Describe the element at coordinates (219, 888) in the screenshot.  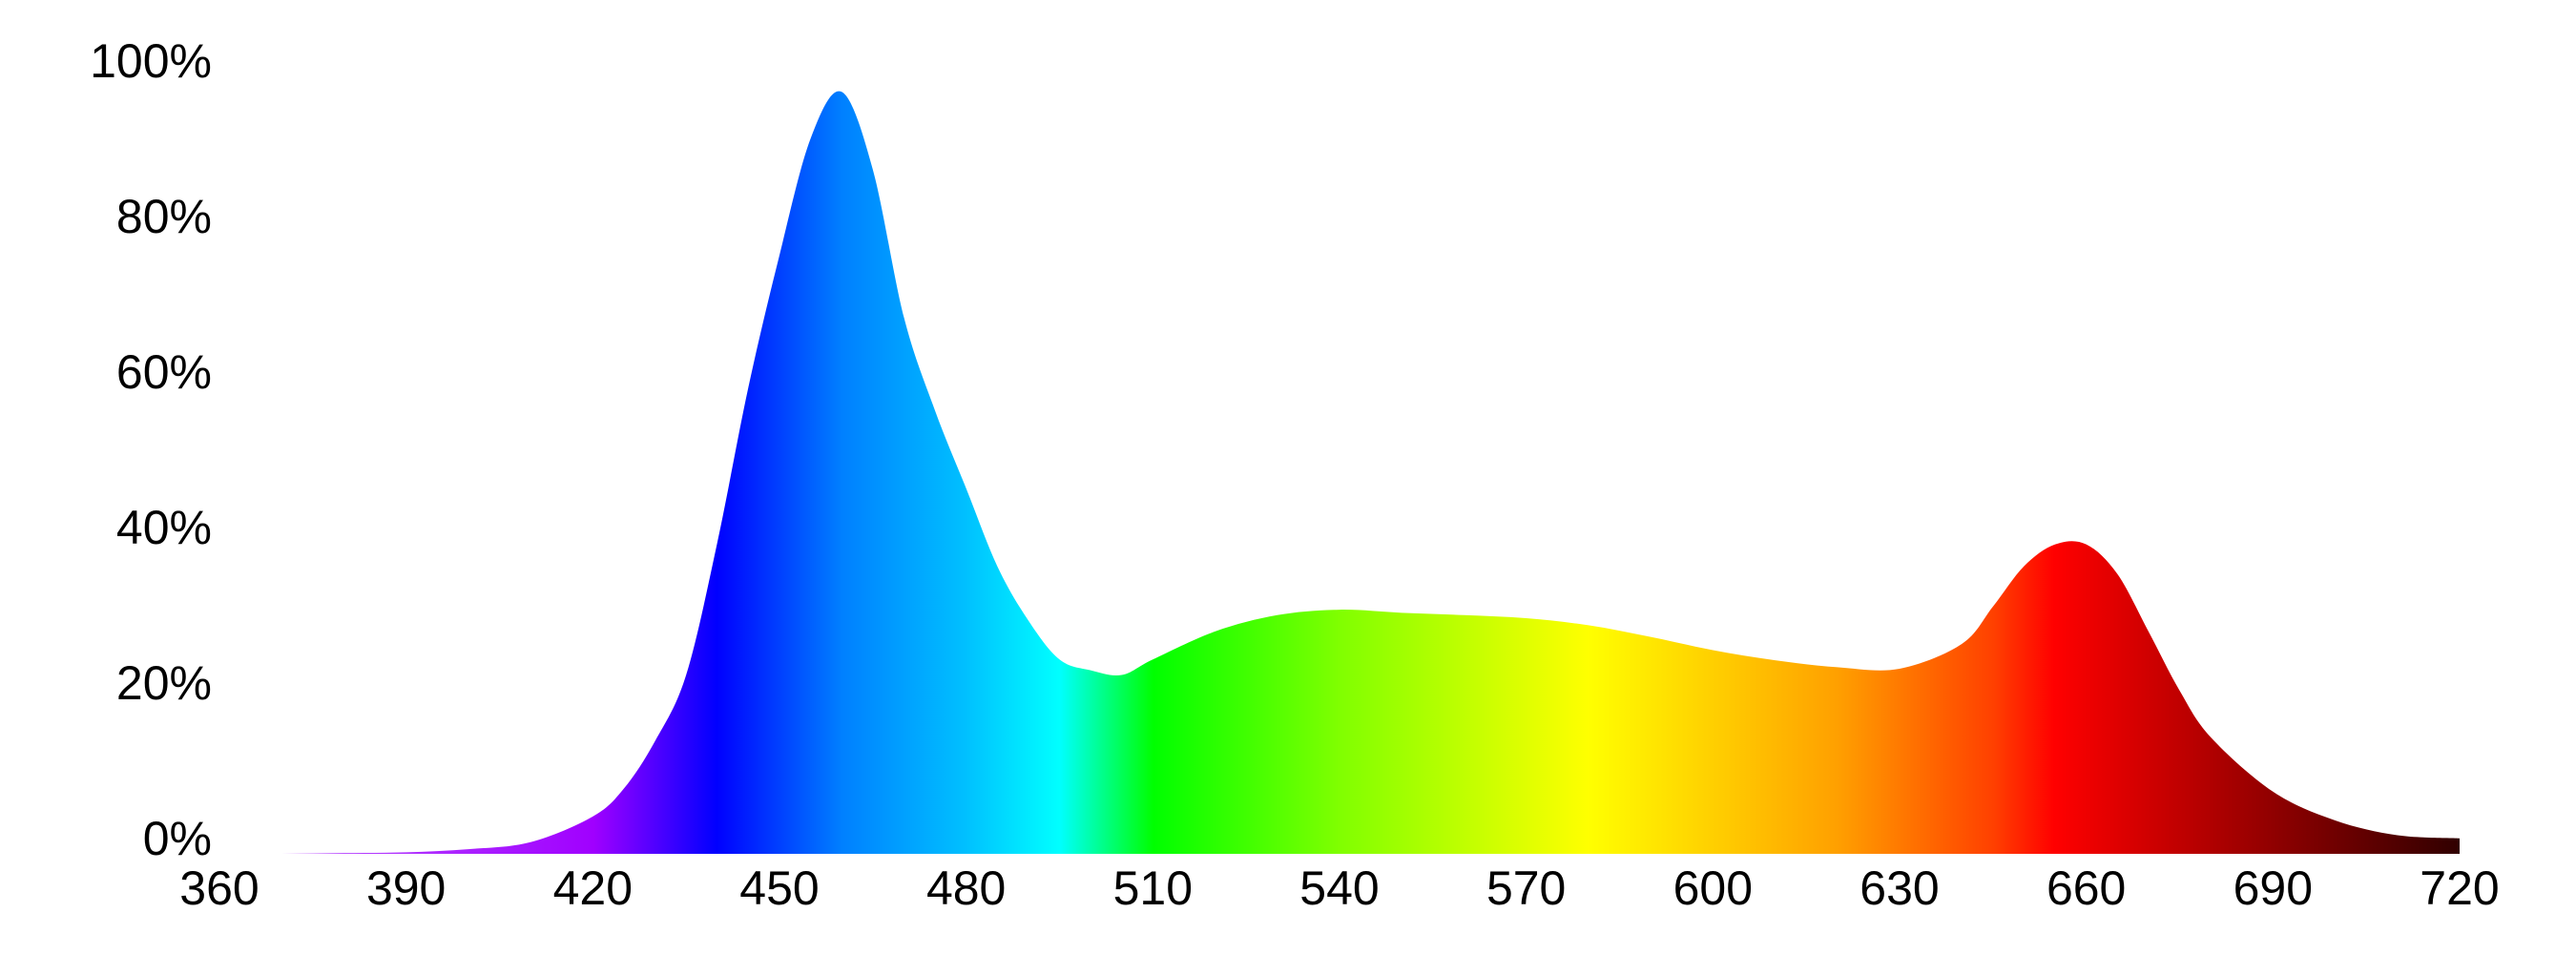
I see `x-tick-label: 360` at that location.